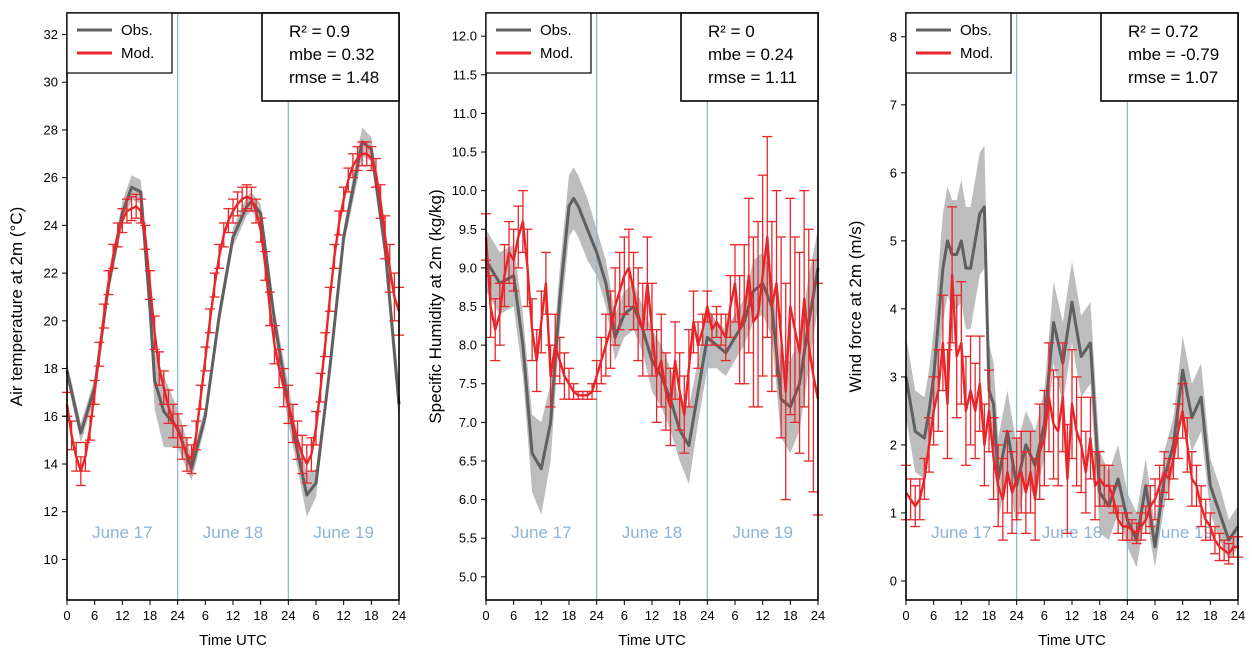  I want to click on y-tick-label: 11.0, so click(465, 113).